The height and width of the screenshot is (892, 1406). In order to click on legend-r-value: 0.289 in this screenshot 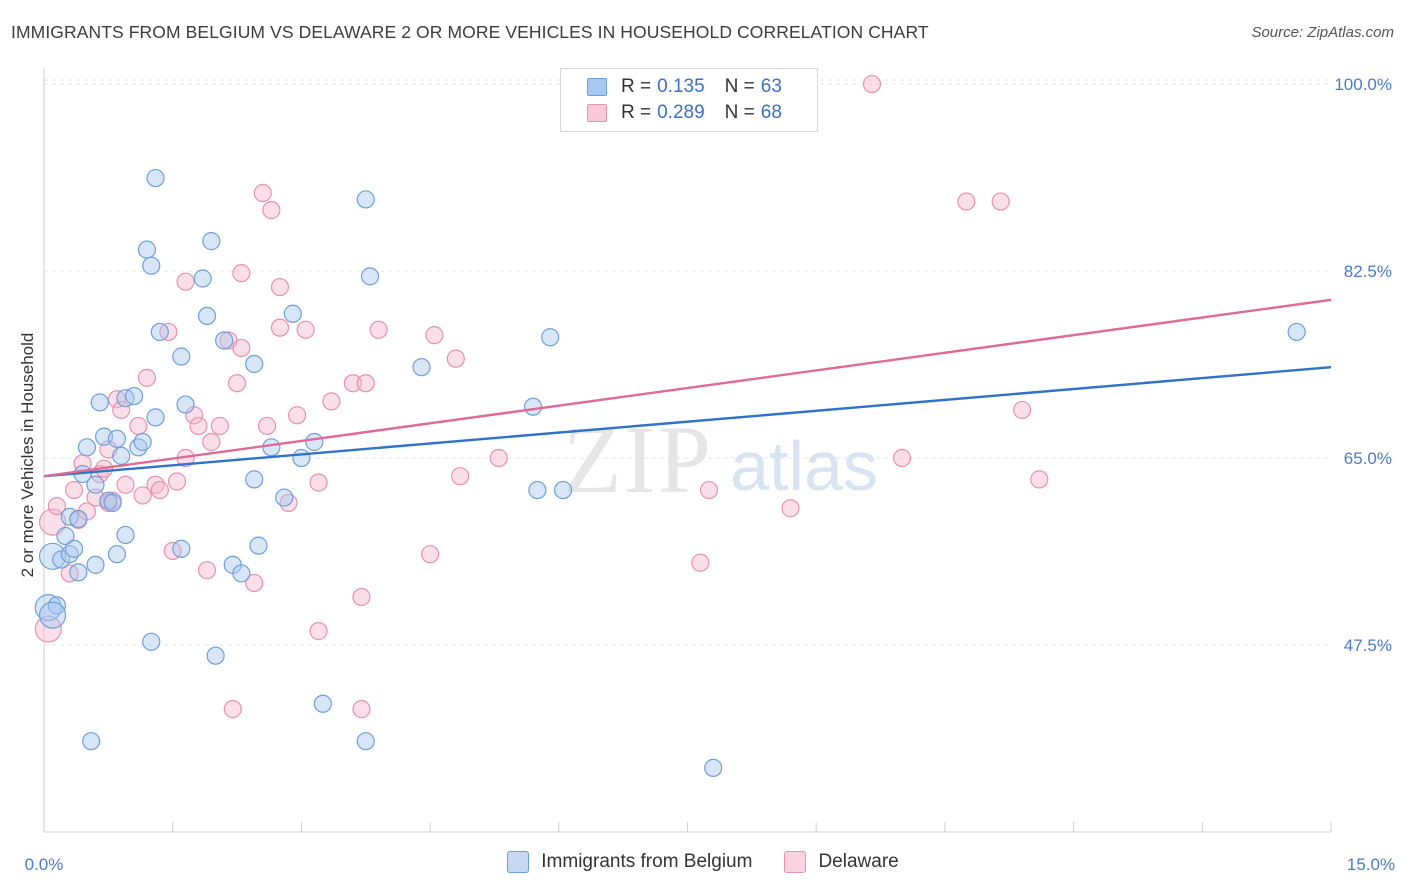, I will do `click(681, 112)`.